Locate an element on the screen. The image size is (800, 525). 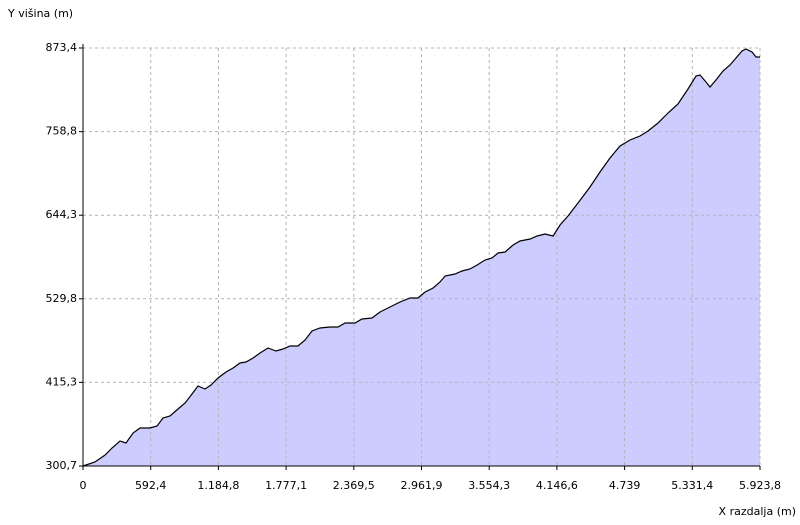
x-tick-label: 0 is located at coordinates (83, 485).